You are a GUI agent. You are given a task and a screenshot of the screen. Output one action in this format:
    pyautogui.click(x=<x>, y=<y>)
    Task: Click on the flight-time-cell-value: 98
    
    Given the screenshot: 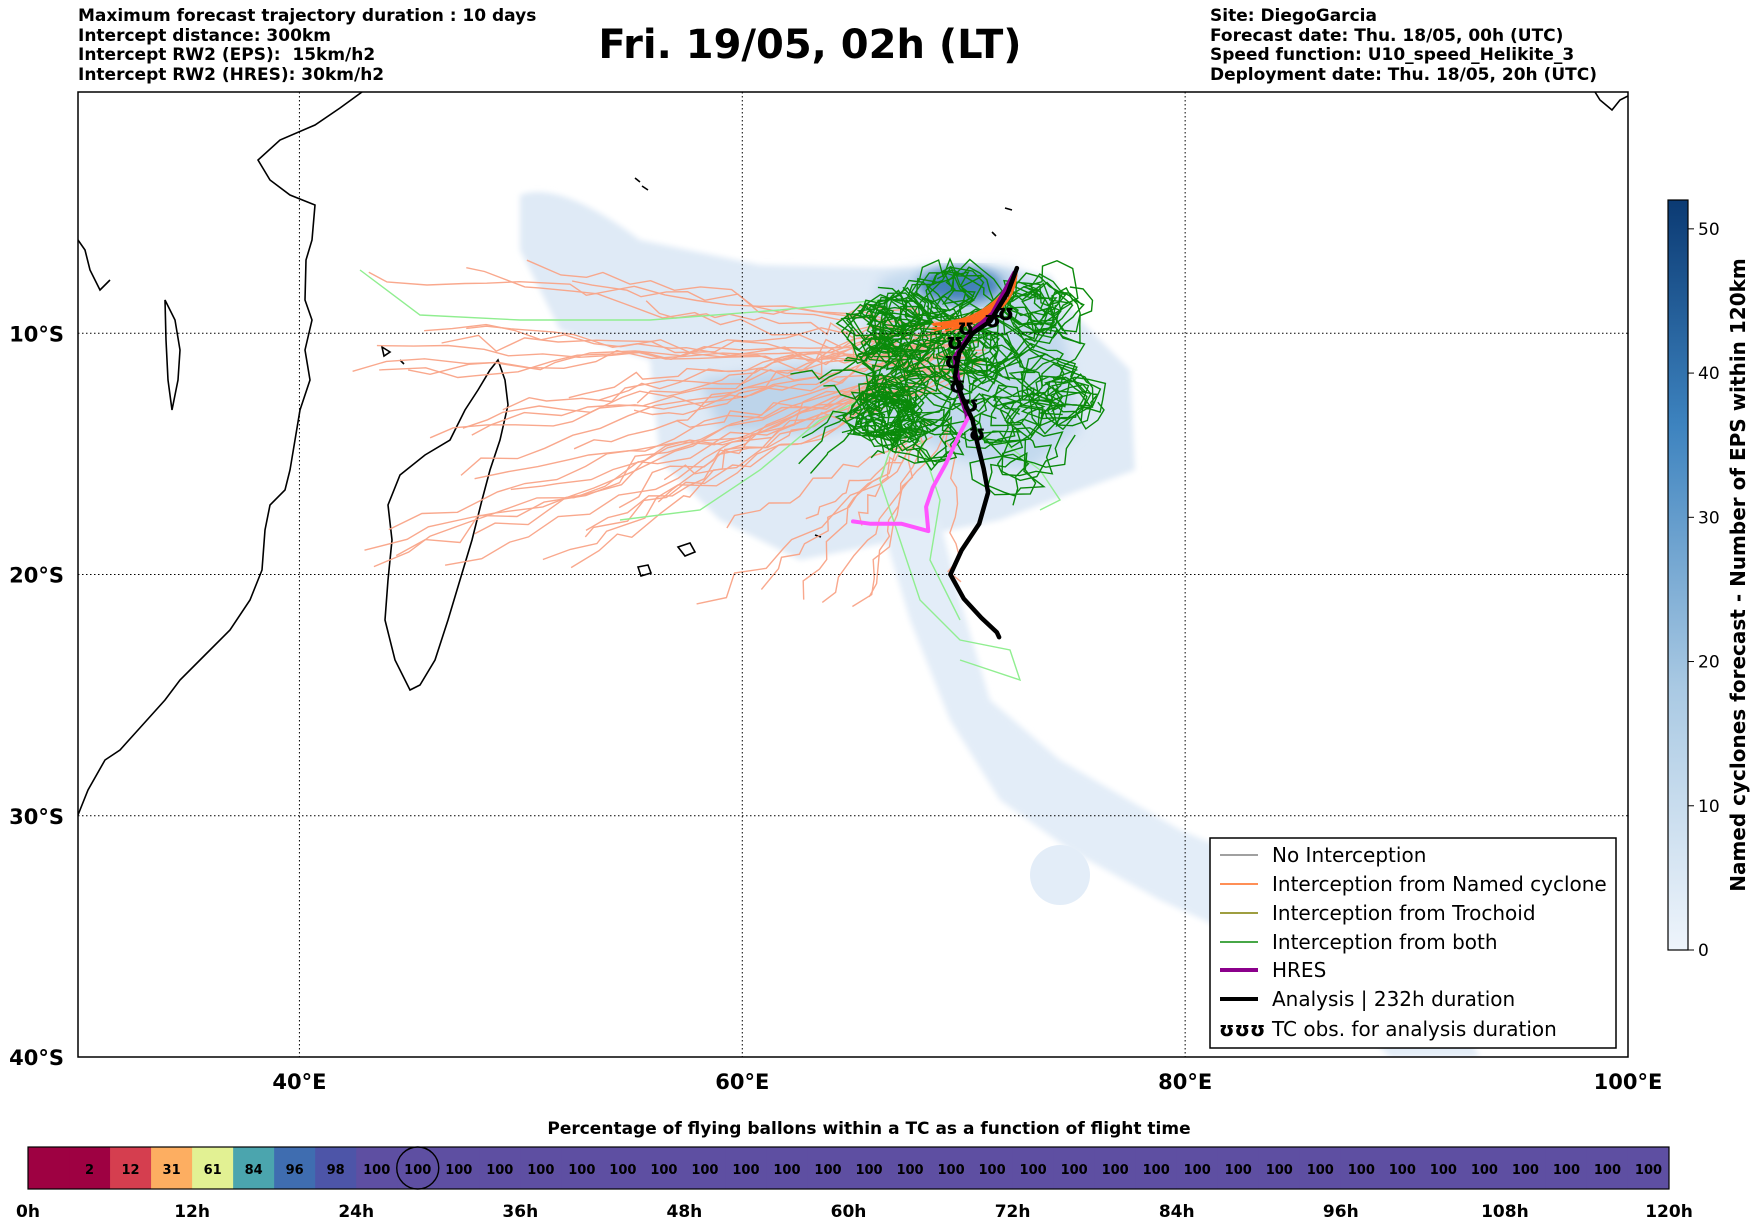 What is the action you would take?
    pyautogui.click(x=336, y=1170)
    